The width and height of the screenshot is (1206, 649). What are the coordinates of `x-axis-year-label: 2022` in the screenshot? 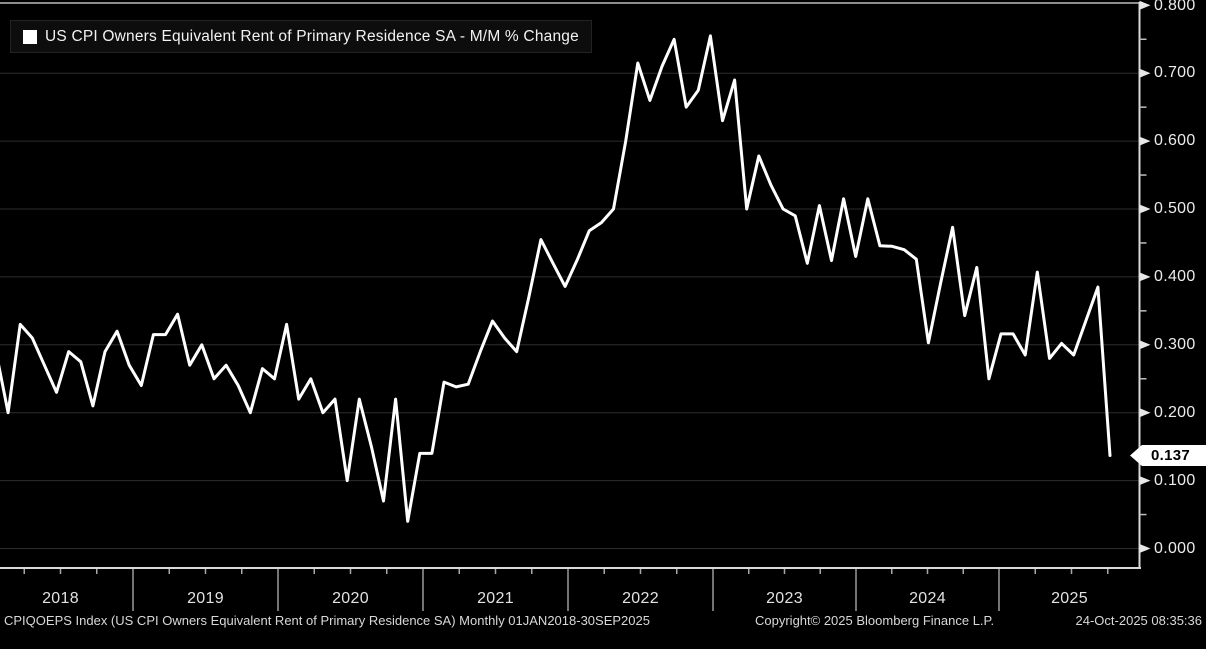 It's located at (640, 598).